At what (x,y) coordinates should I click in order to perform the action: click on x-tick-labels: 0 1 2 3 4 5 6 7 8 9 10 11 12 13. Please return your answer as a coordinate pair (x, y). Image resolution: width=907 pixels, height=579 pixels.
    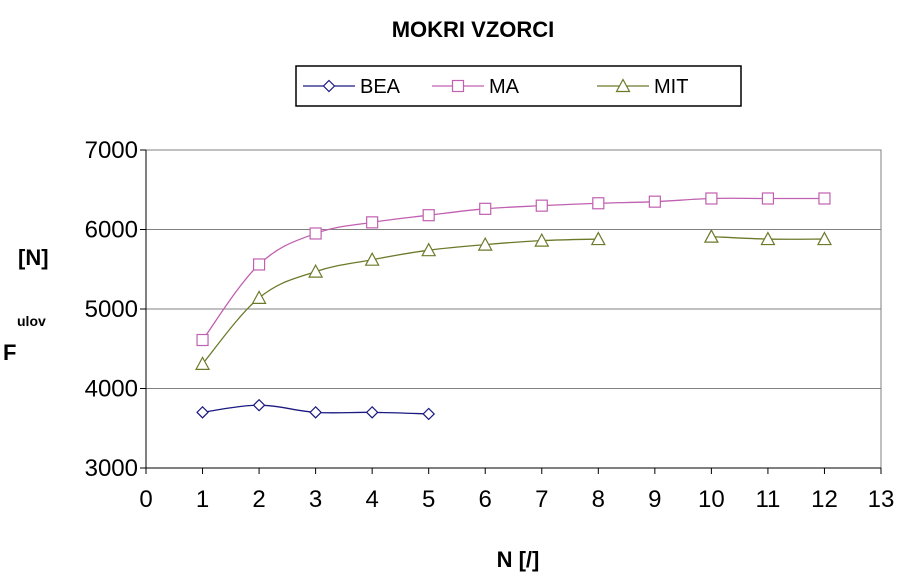
    Looking at the image, I should click on (516, 499).